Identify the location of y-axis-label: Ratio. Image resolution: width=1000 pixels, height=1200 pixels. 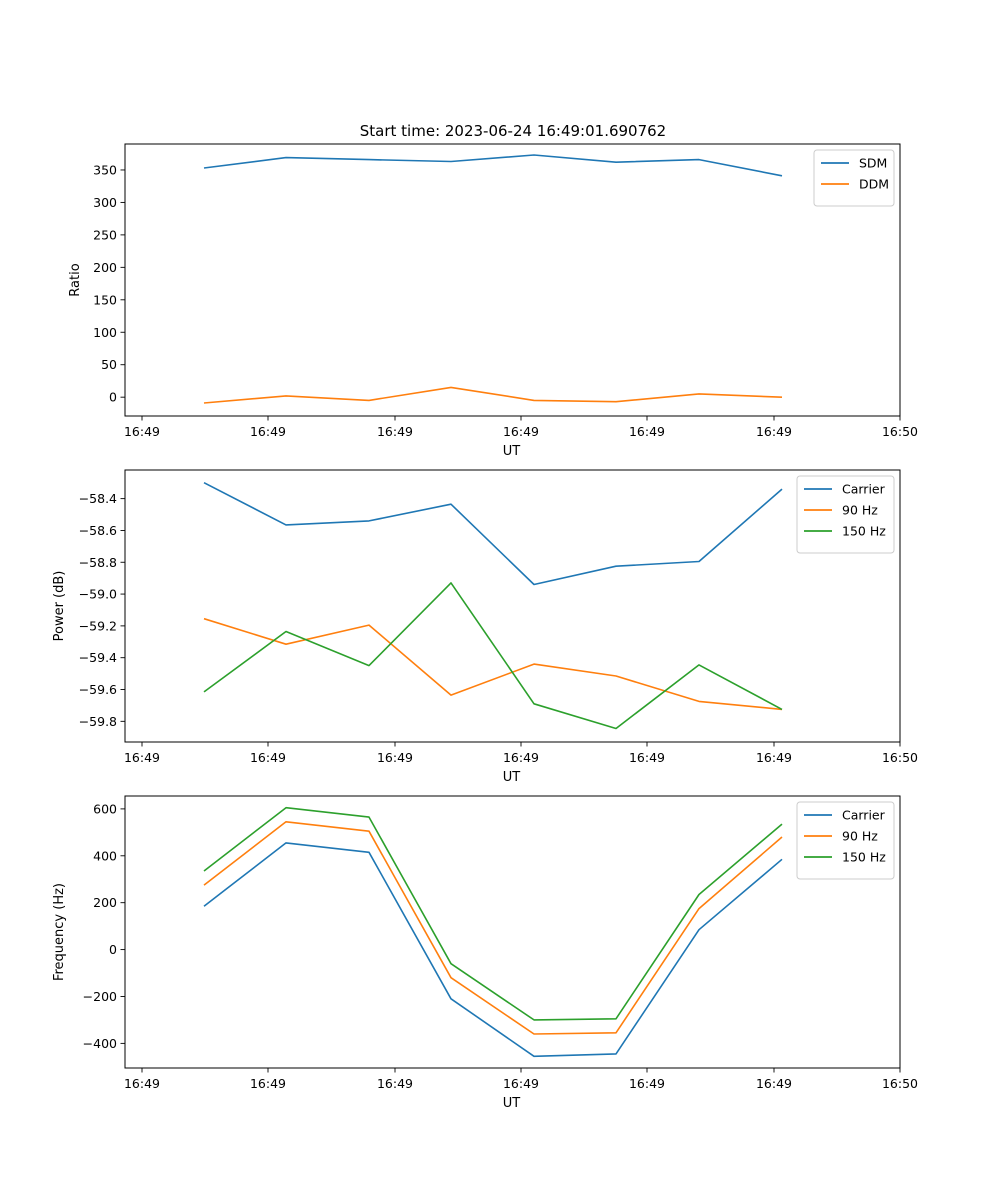
(75, 279).